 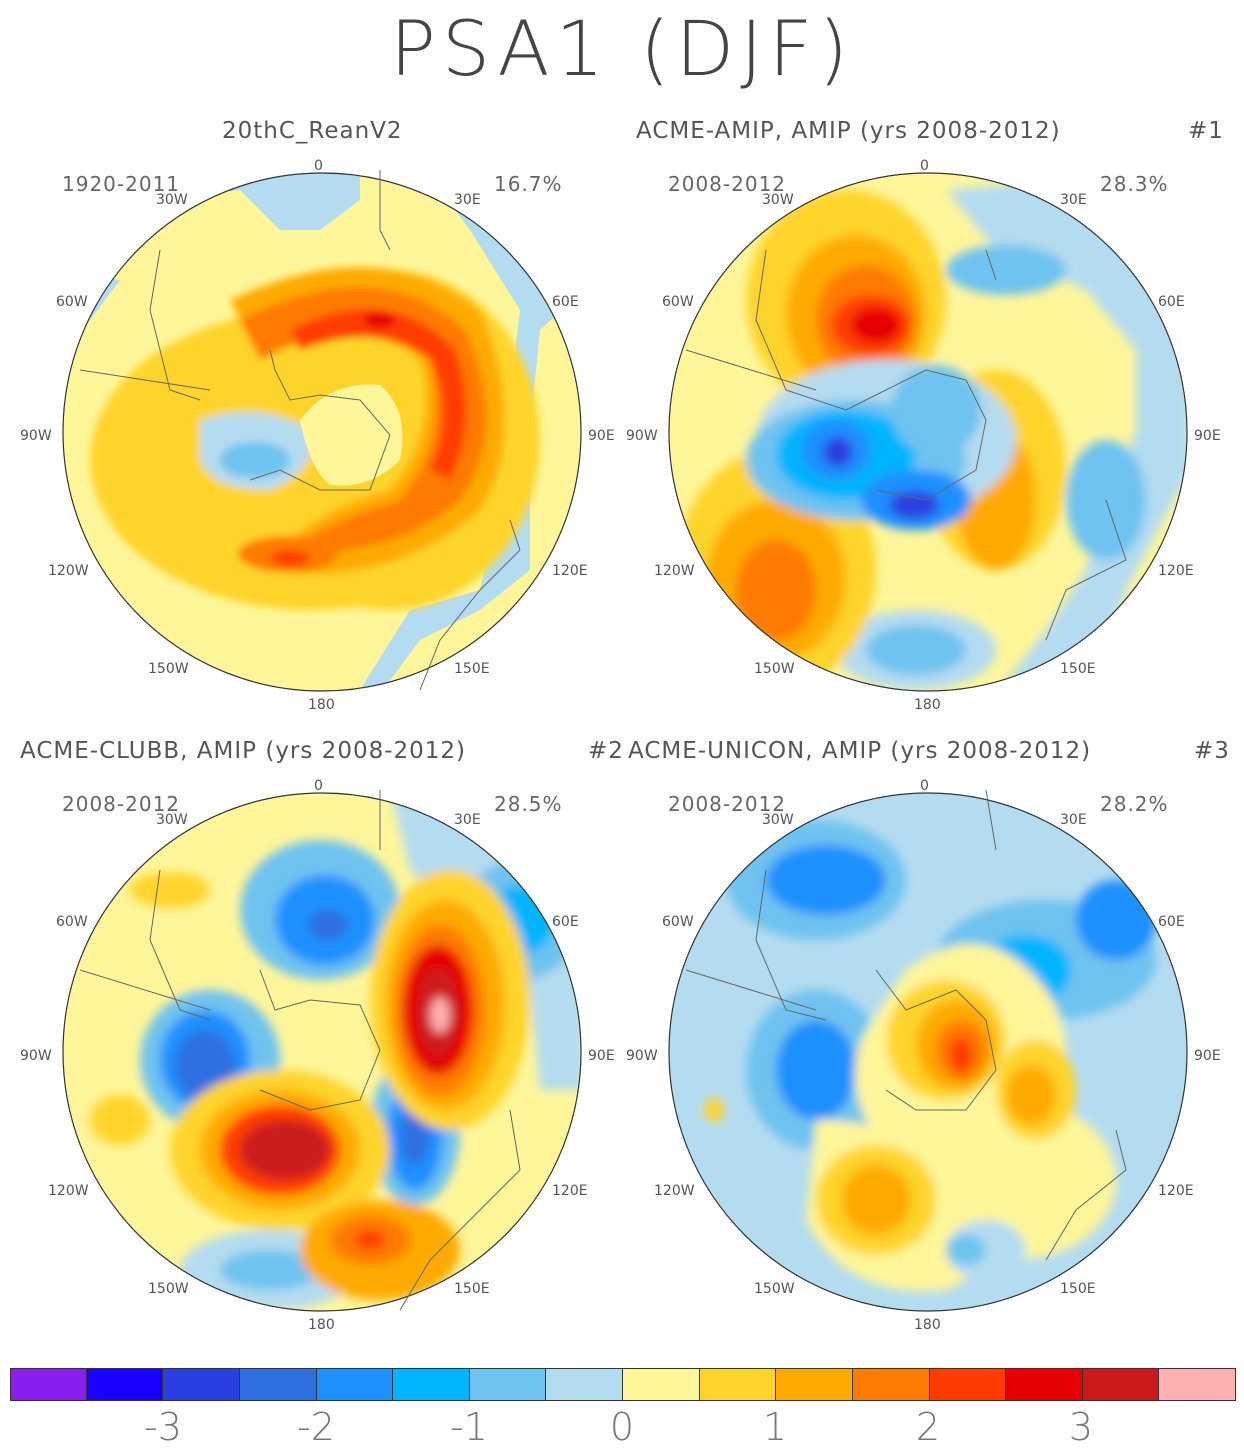 I want to click on panel-years-2: 2008-2012, so click(x=727, y=184).